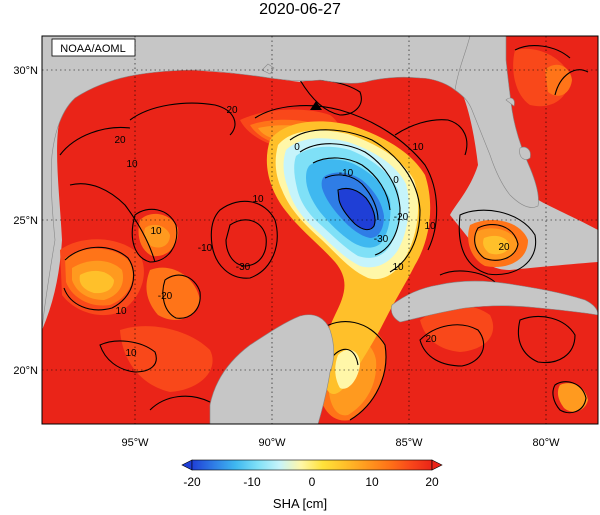  What do you see at coordinates (316, 105) in the screenshot?
I see `station-marker` at bounding box center [316, 105].